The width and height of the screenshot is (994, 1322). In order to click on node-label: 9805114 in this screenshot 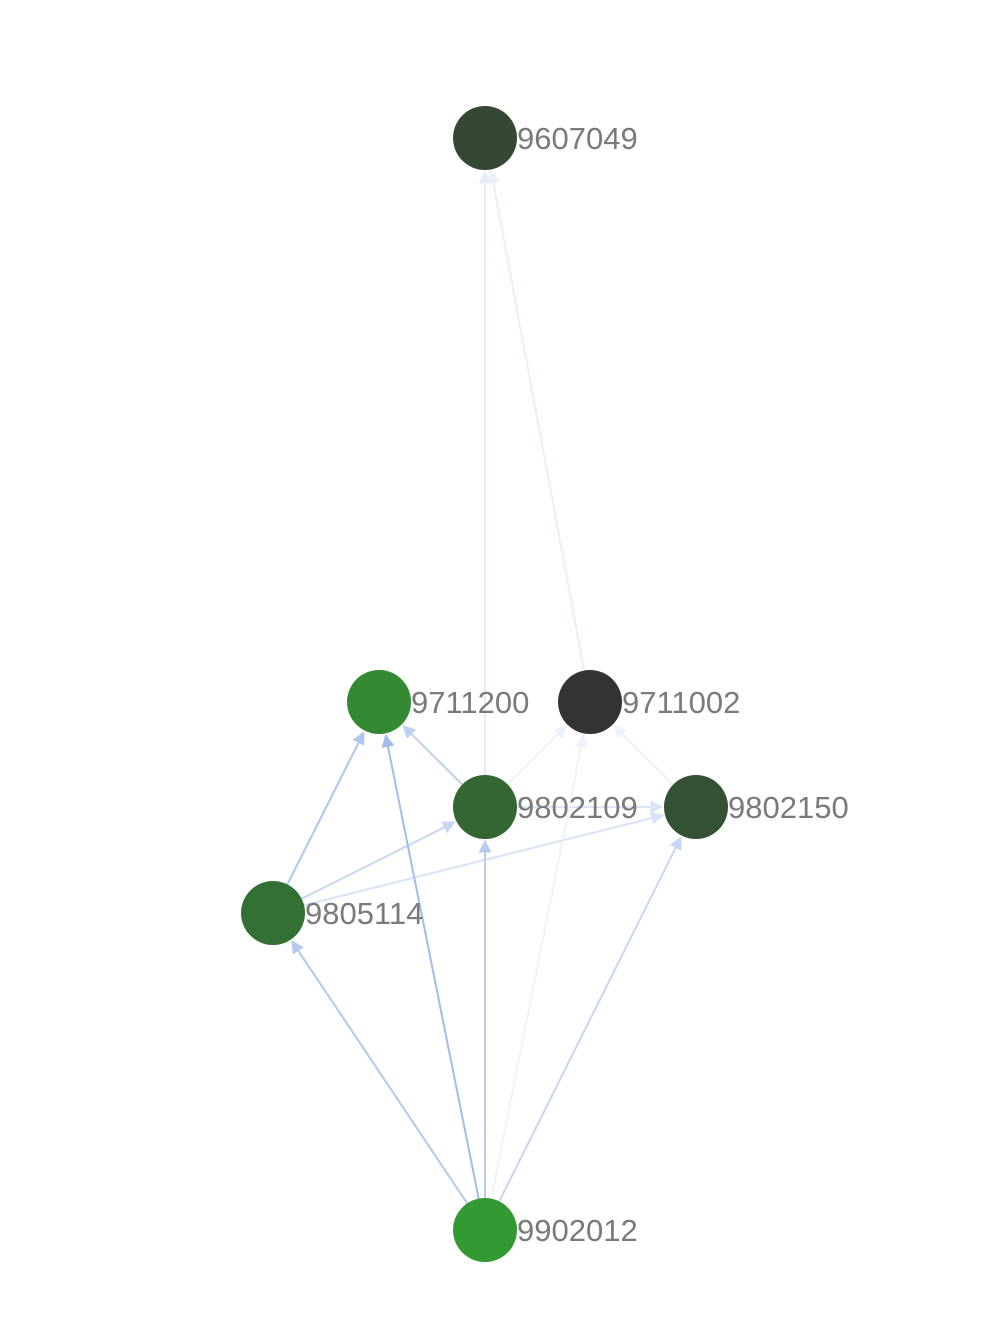, I will do `click(364, 913)`.